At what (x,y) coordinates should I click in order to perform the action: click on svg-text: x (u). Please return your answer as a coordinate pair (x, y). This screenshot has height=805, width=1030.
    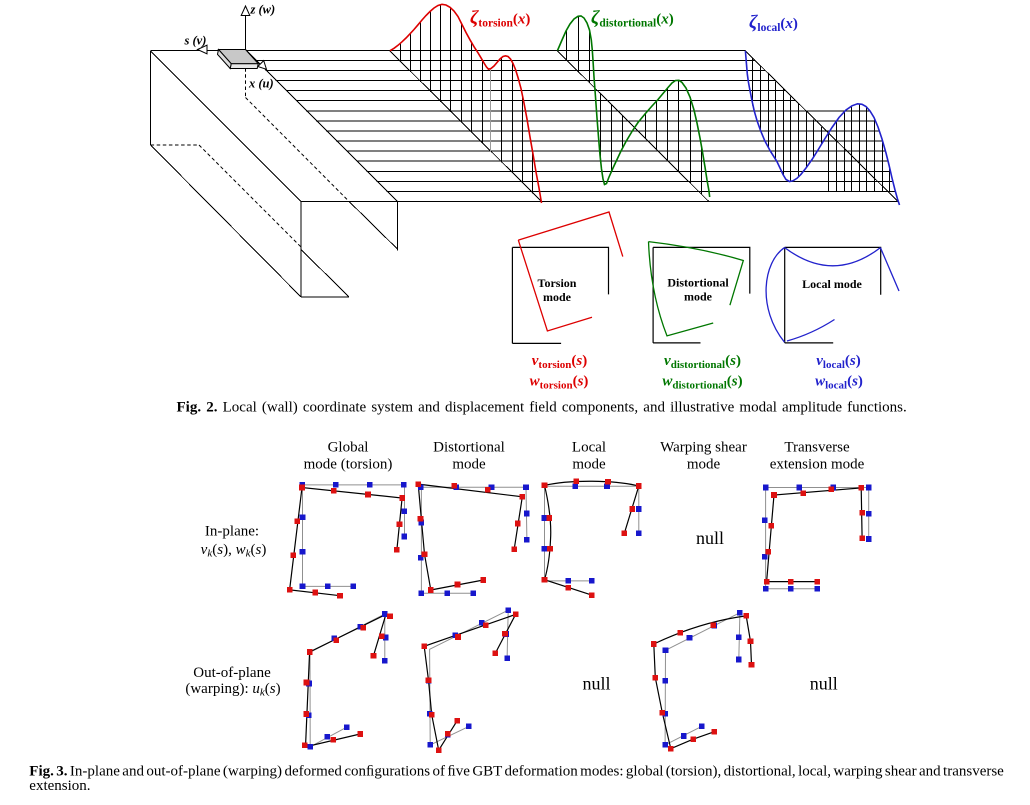
    Looking at the image, I should click on (261, 84).